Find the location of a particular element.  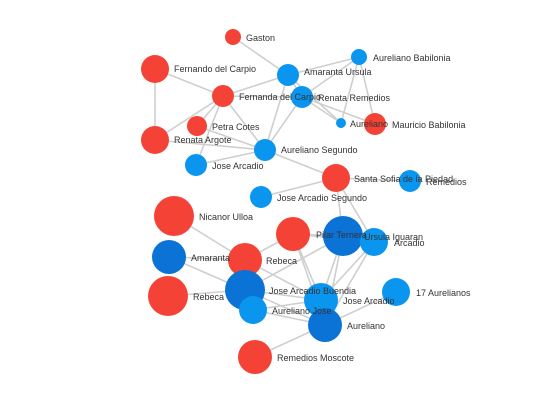

node-gaston is located at coordinates (233, 37).